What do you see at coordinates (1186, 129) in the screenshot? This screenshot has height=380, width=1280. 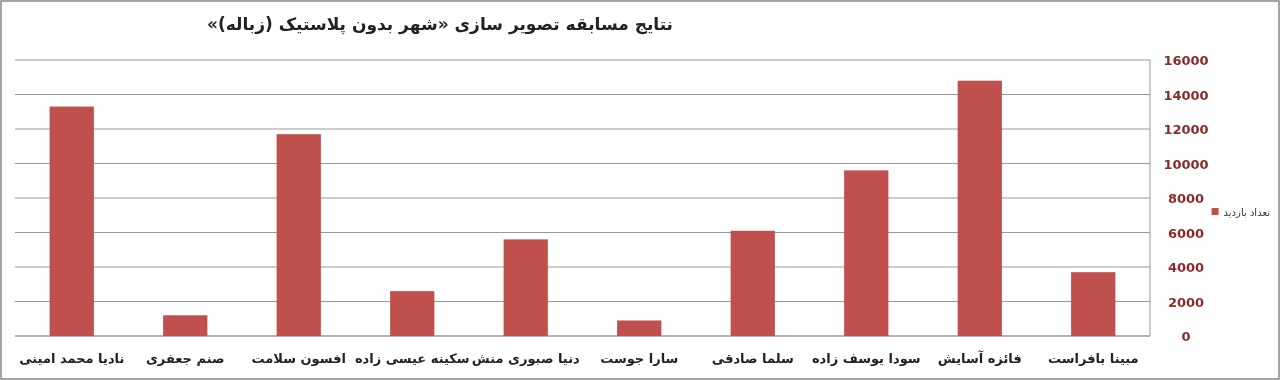 I see `y-tick-label: 12000` at bounding box center [1186, 129].